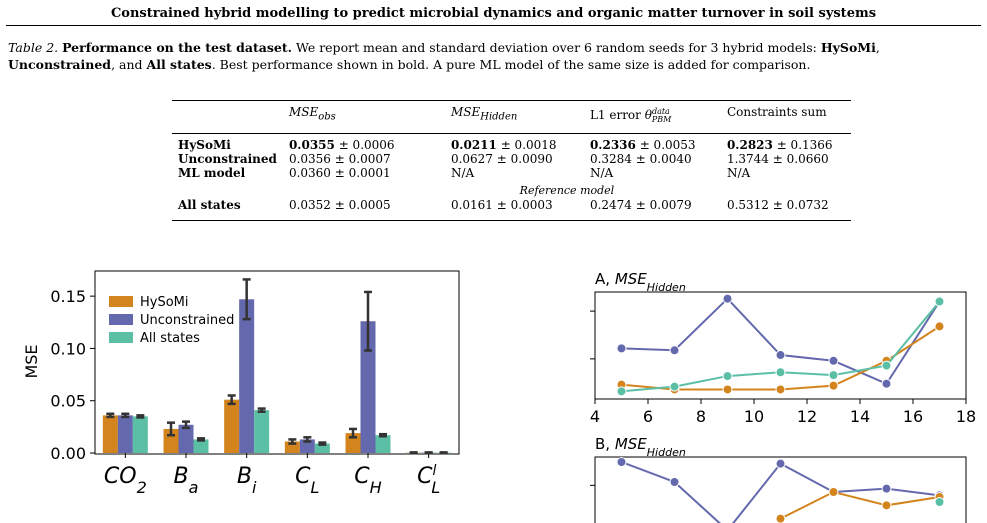 The image size is (987, 523). Describe the element at coordinates (227, 210) in the screenshot. I see `row-label: All states` at that location.